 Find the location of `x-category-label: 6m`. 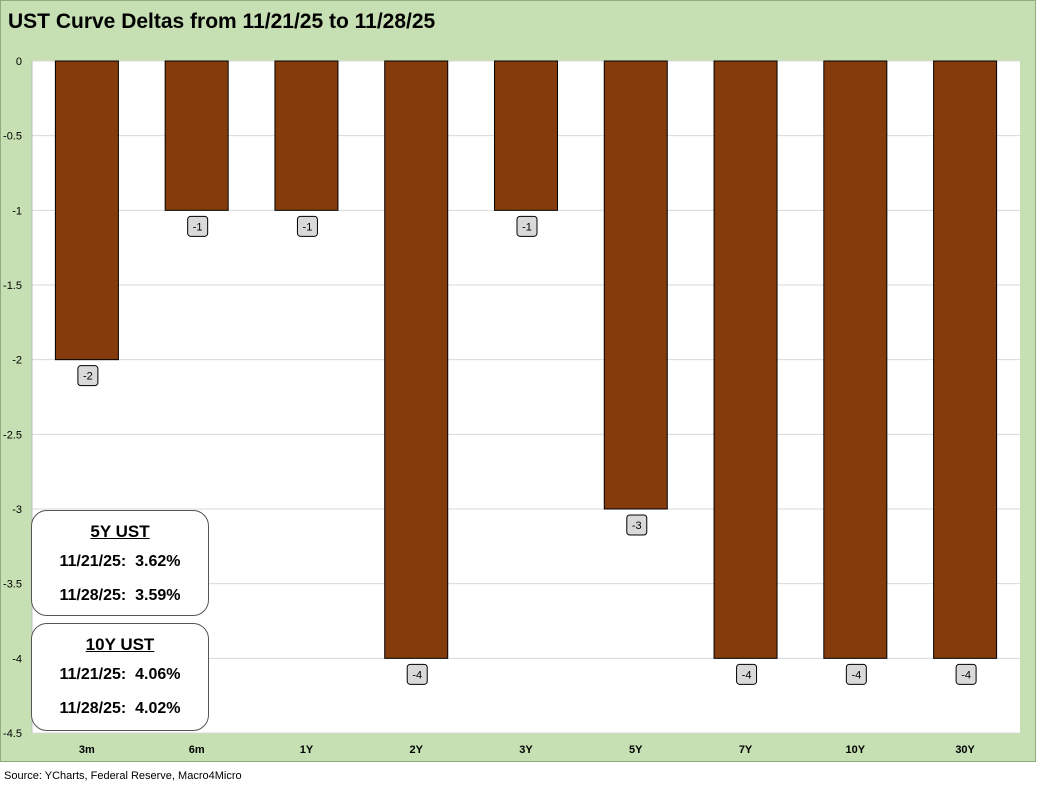

x-category-label: 6m is located at coordinates (197, 750).